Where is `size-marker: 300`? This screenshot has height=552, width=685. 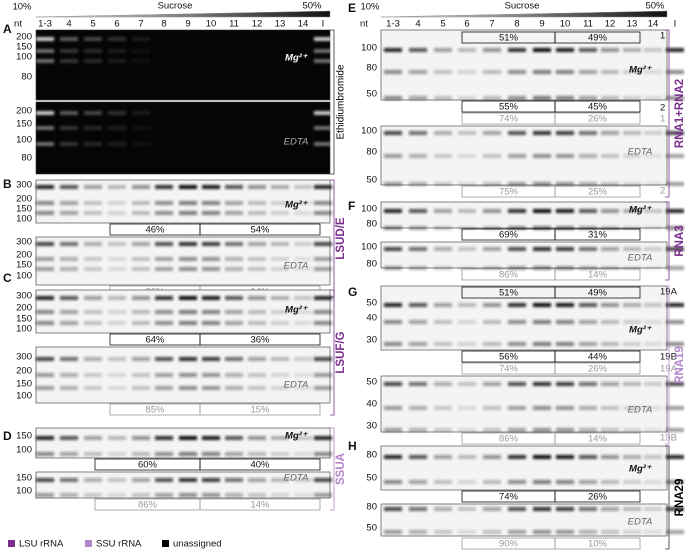
size-marker: 300 is located at coordinates (24, 242).